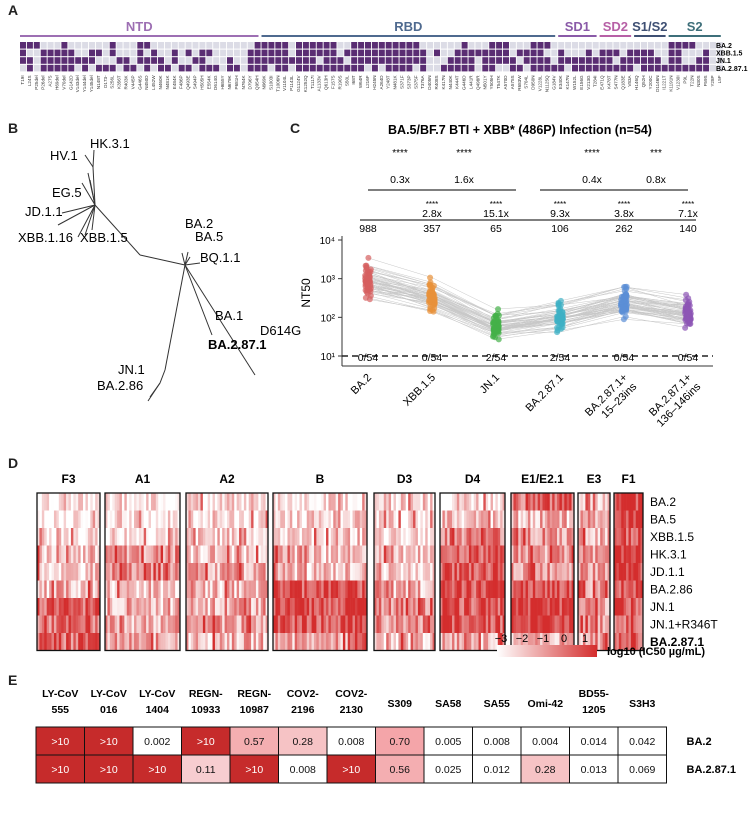 This screenshot has height=827, width=750. What do you see at coordinates (698, 81) in the screenshot?
I see `mutation-label: N30S` at bounding box center [698, 81].